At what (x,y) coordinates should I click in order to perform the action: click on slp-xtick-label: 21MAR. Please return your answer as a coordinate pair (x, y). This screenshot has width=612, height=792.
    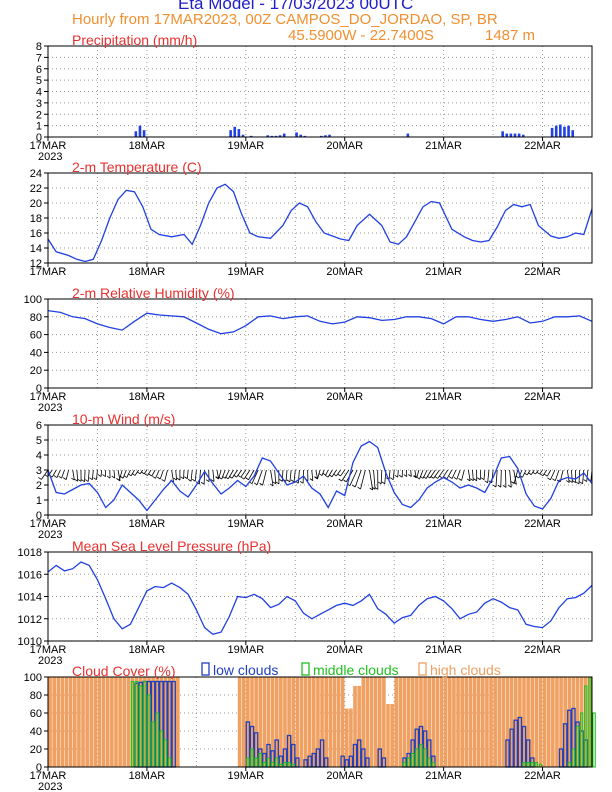
    Looking at the image, I should click on (443, 650).